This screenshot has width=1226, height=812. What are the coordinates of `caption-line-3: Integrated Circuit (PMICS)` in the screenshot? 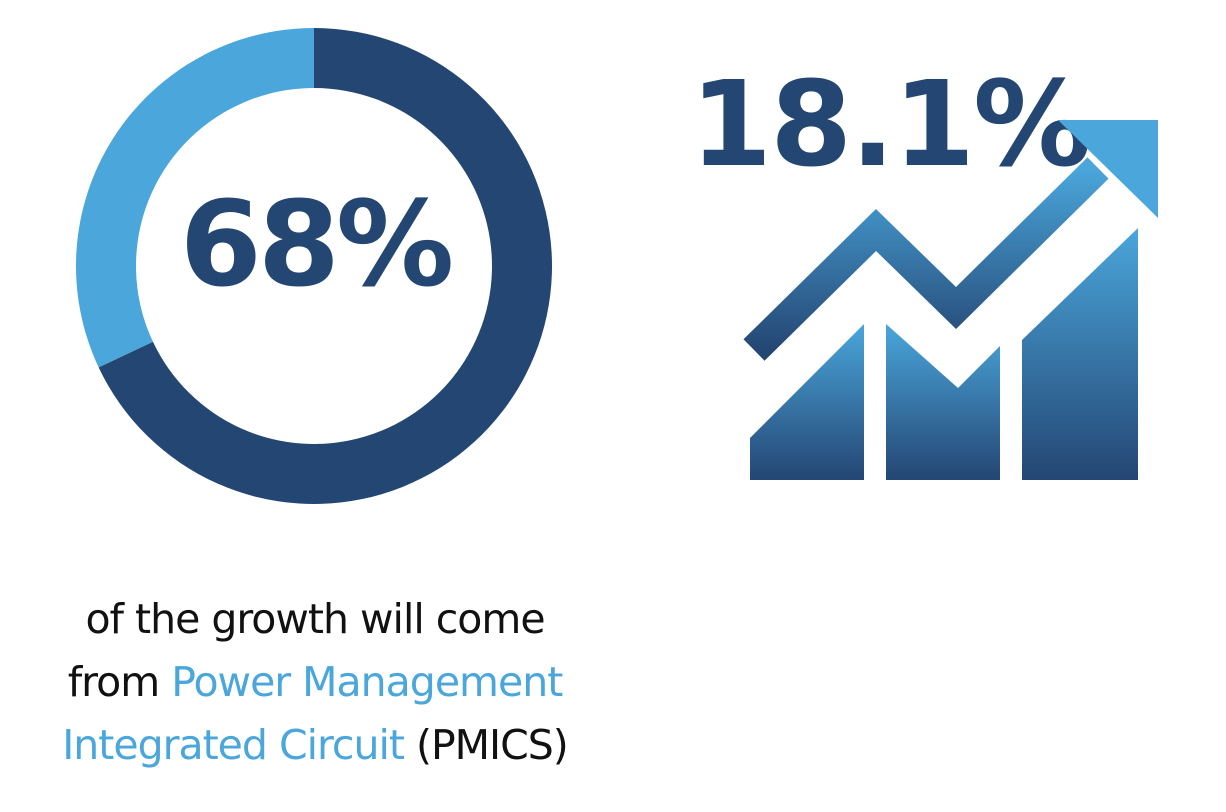 It's located at (315, 745).